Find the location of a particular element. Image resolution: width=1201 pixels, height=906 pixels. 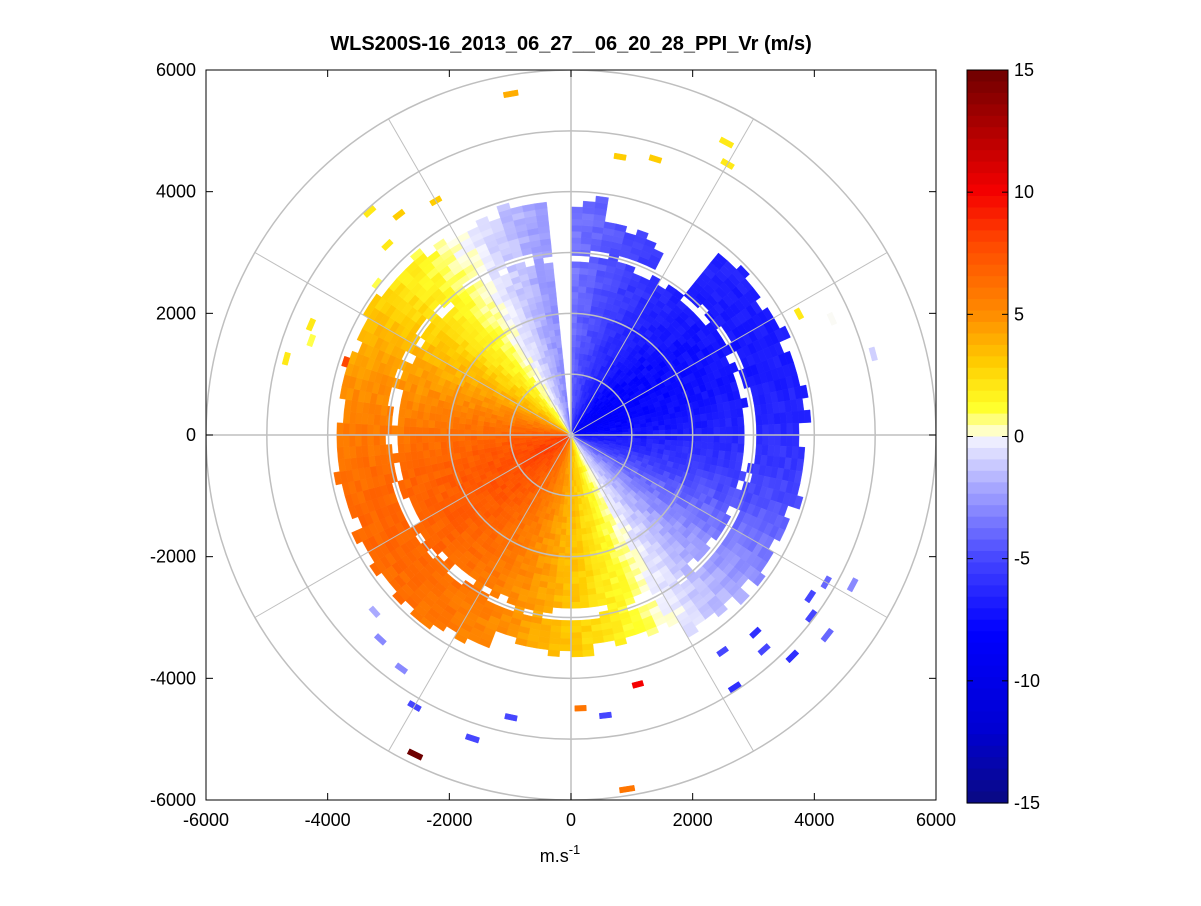

colorbar-tick-label: 5 is located at coordinates (1019, 314).